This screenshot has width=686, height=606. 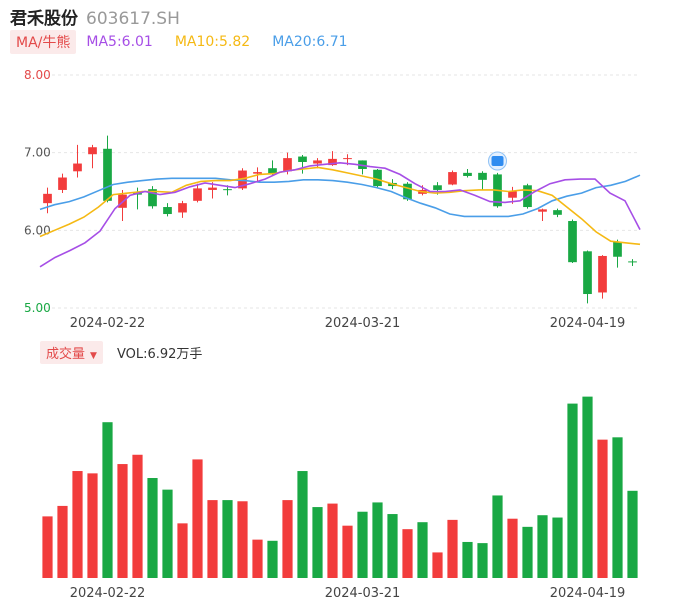 What do you see at coordinates (37, 75) in the screenshot?
I see `y-tick-label: 8.00` at bounding box center [37, 75].